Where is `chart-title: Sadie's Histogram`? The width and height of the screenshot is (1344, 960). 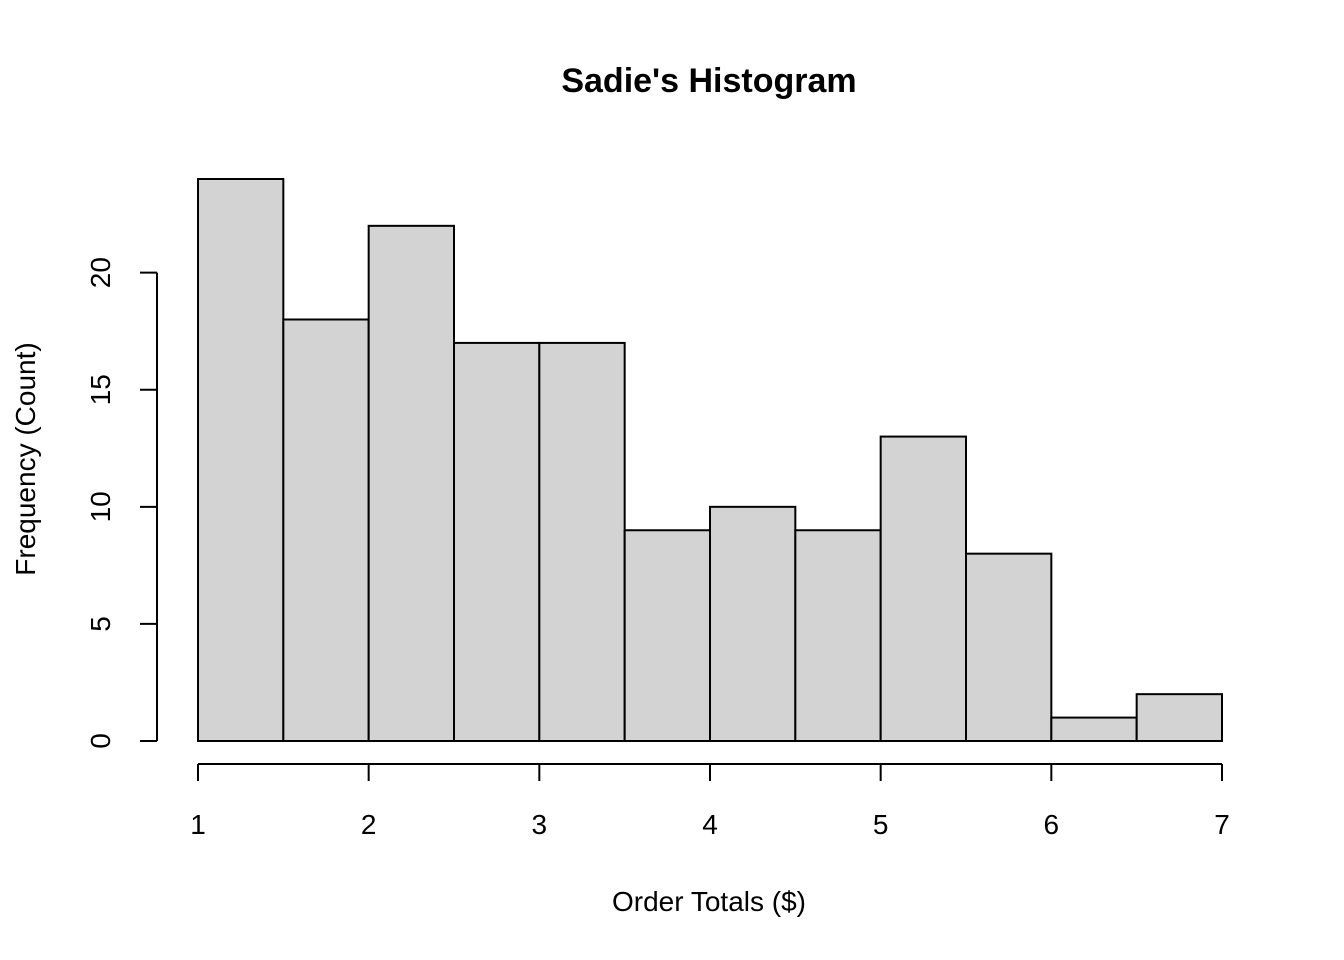 chart-title: Sadie's Histogram is located at coordinates (708, 81).